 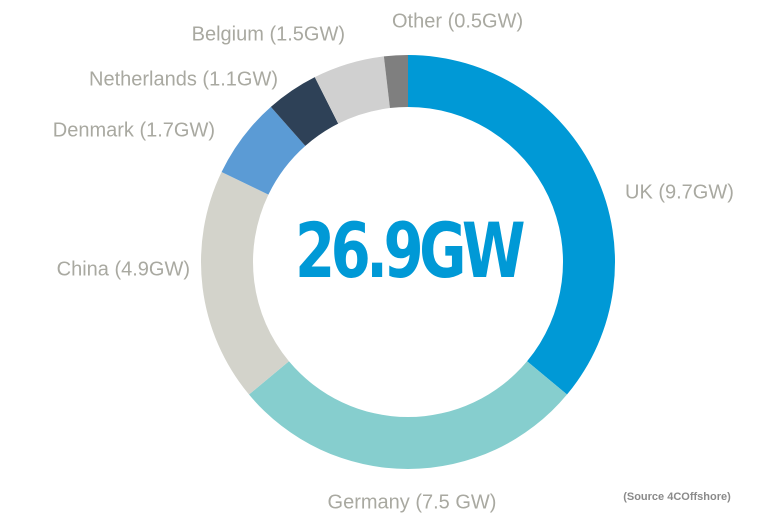 I want to click on slice-label: Denmark (1.7GW), so click(x=134, y=130).